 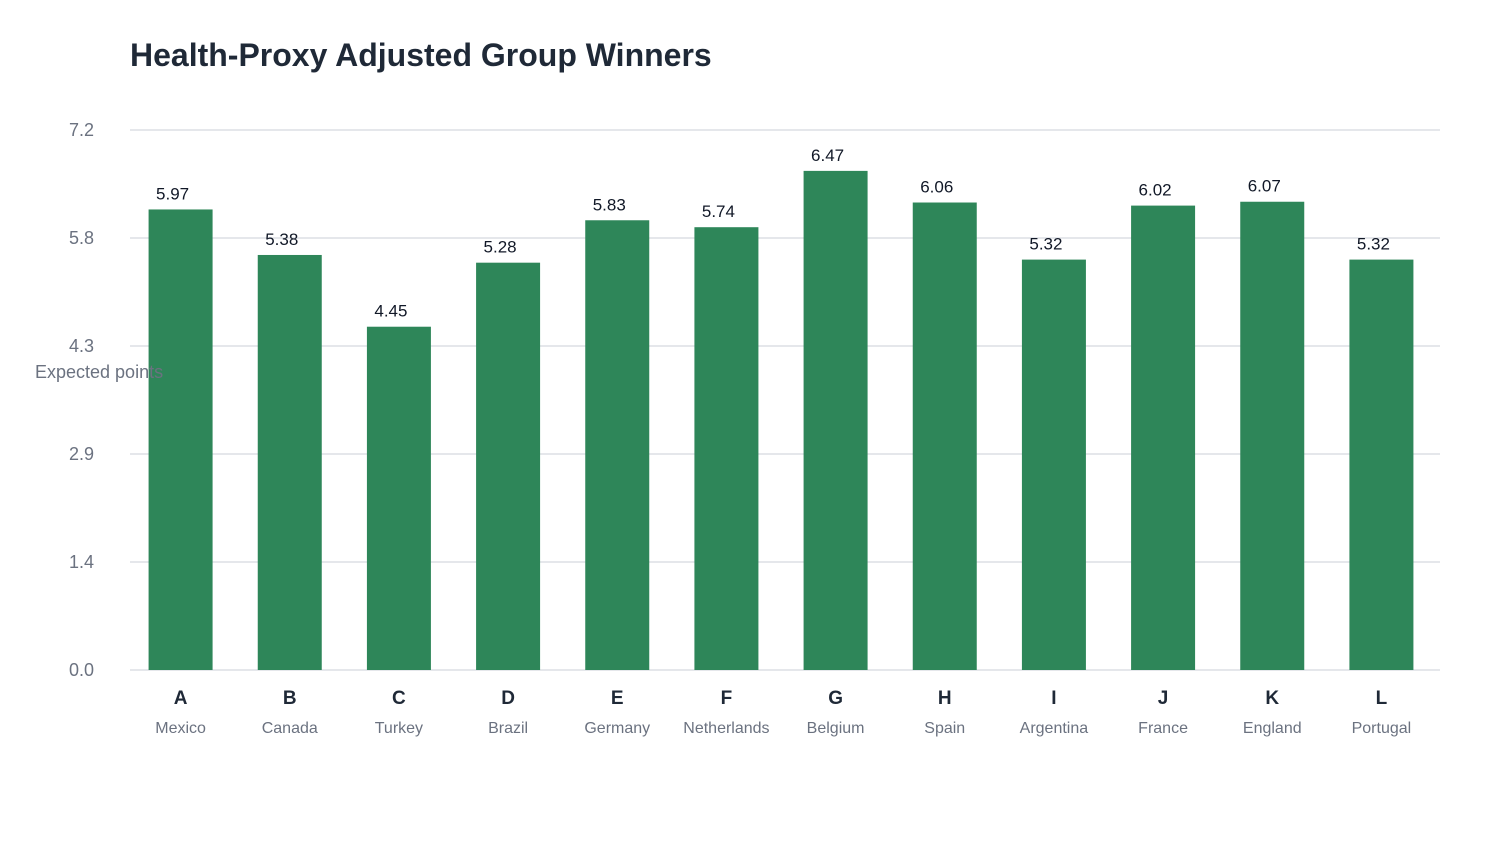 I want to click on x-tick-label: I, so click(x=1053, y=698).